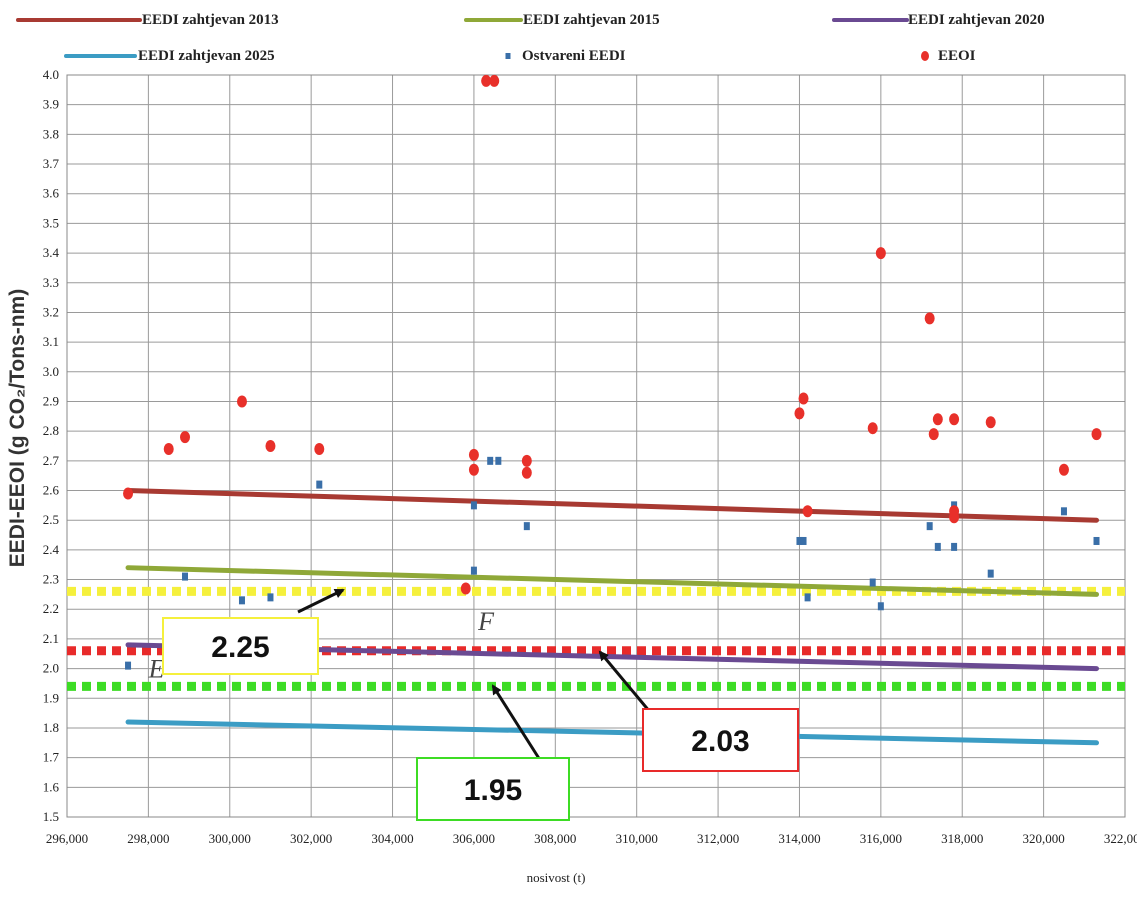 This screenshot has height=905, width=1137. I want to click on y-tick-label: 2.1, so click(51, 638).